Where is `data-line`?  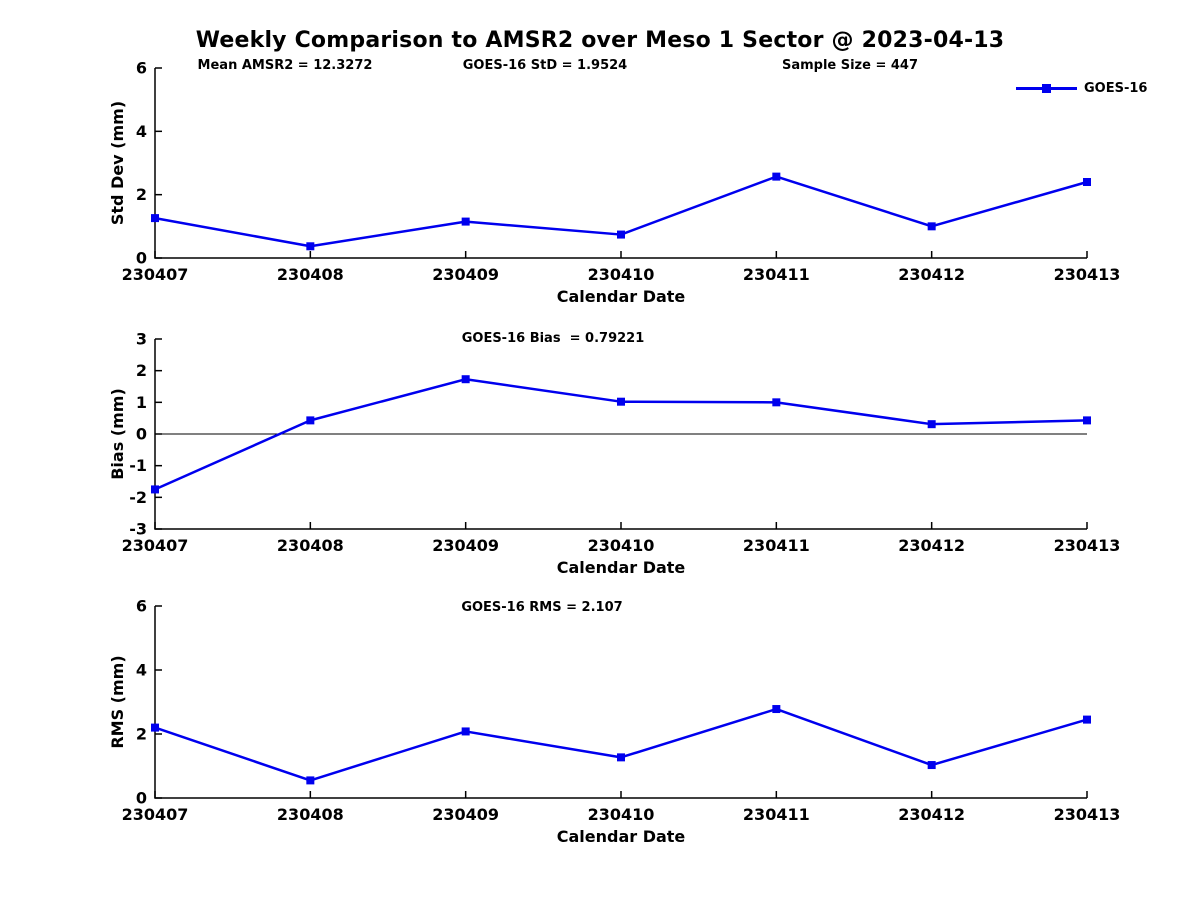
data-line is located at coordinates (621, 744).